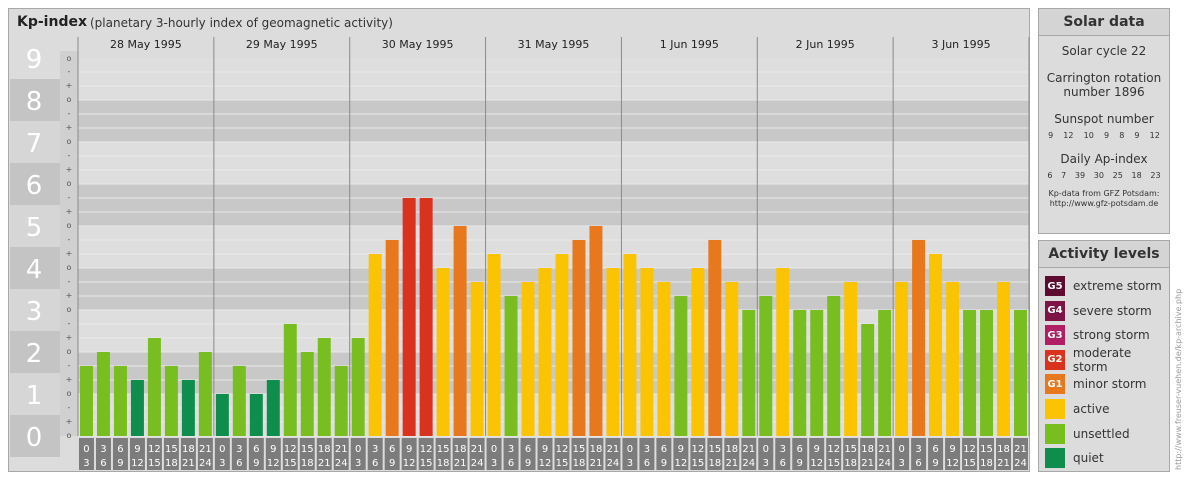 This screenshot has height=480, width=1184. I want to click on y-tick-label: 6, so click(34, 186).